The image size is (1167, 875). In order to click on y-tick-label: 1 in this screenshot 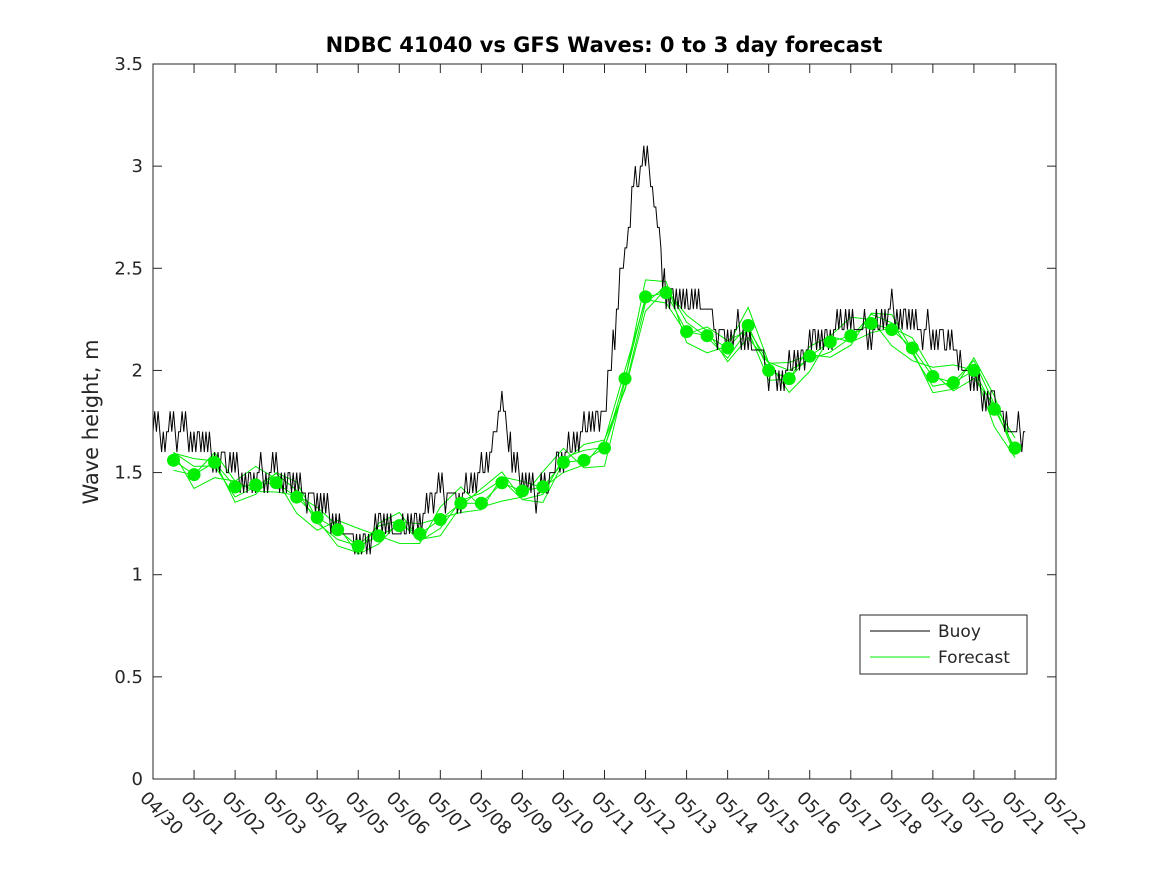, I will do `click(137, 575)`.